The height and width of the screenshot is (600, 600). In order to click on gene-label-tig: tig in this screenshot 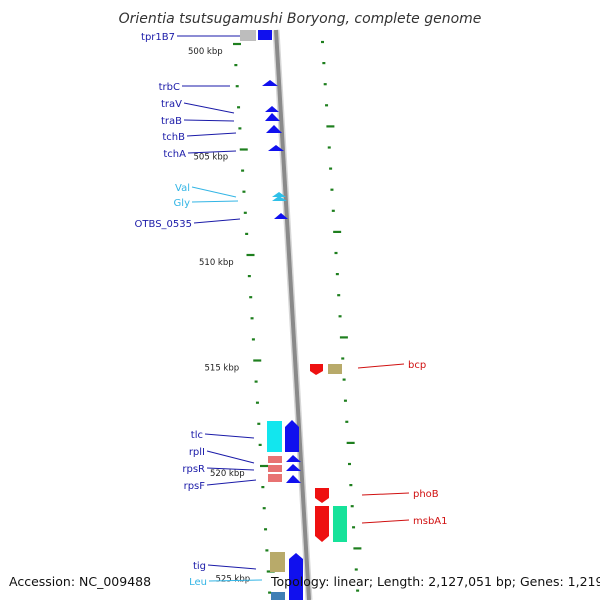, I will do `click(199, 566)`.